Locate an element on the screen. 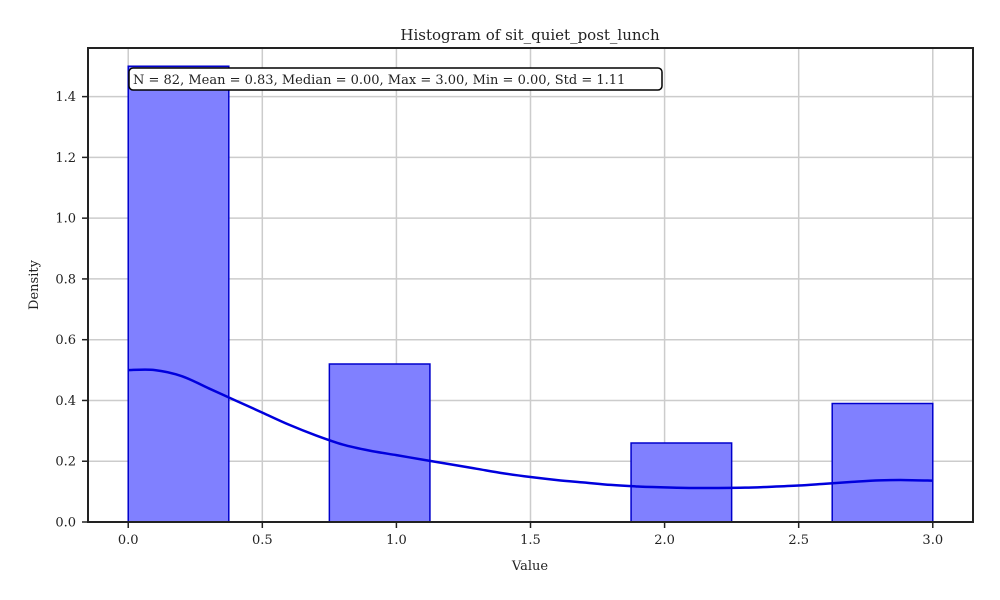 This screenshot has height=600, width=1000. x-tick-label-3: 1.5 is located at coordinates (530, 540).